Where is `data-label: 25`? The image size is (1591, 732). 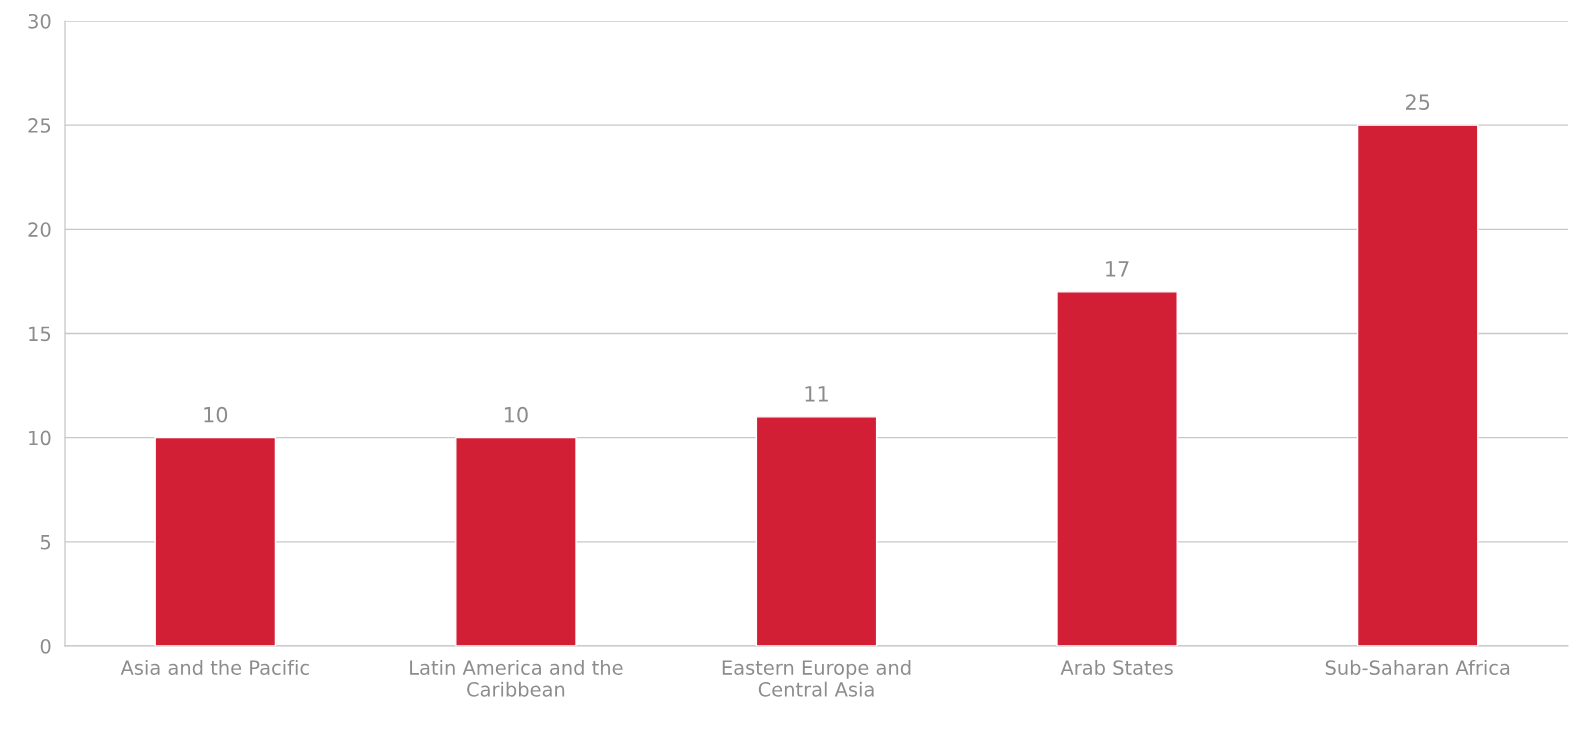
data-label: 25 is located at coordinates (1417, 102).